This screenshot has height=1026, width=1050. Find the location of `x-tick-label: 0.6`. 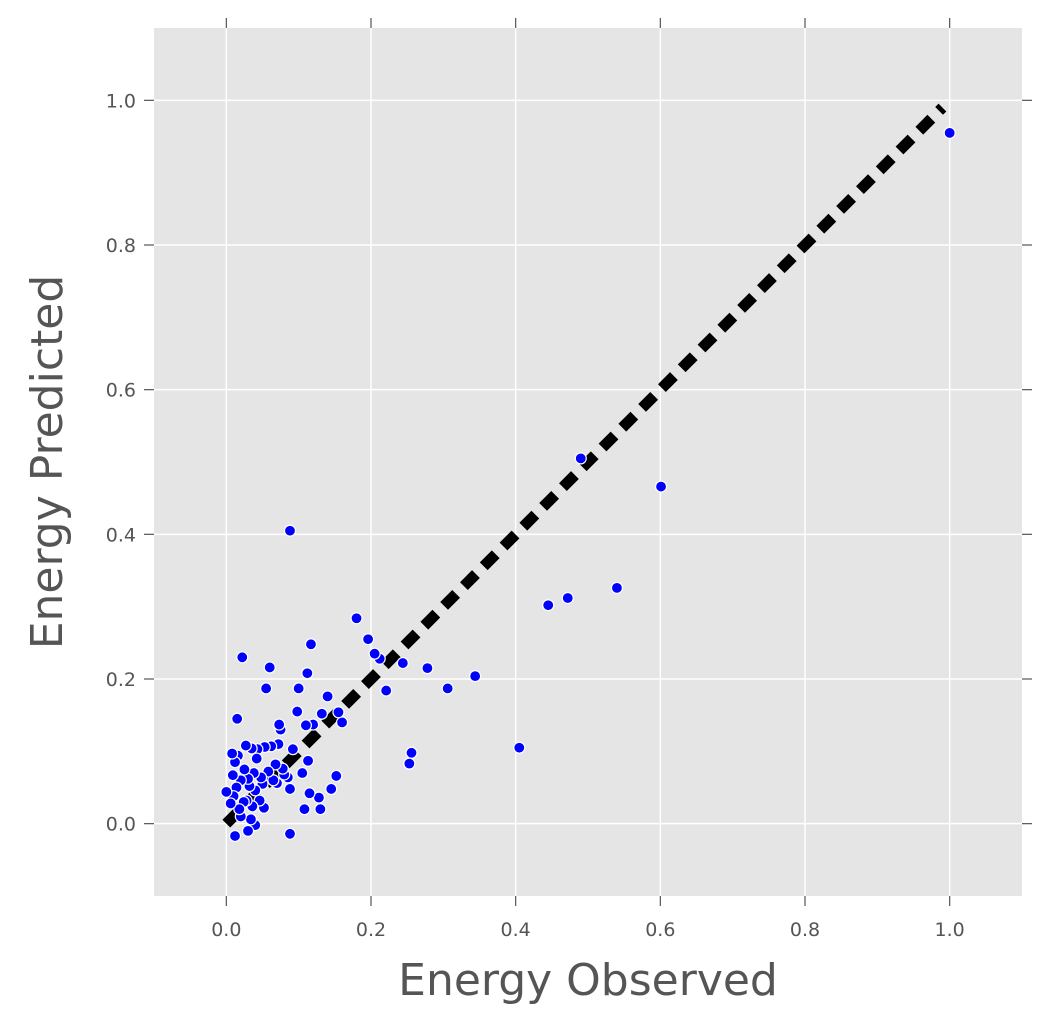

x-tick-label: 0.6 is located at coordinates (660, 930).